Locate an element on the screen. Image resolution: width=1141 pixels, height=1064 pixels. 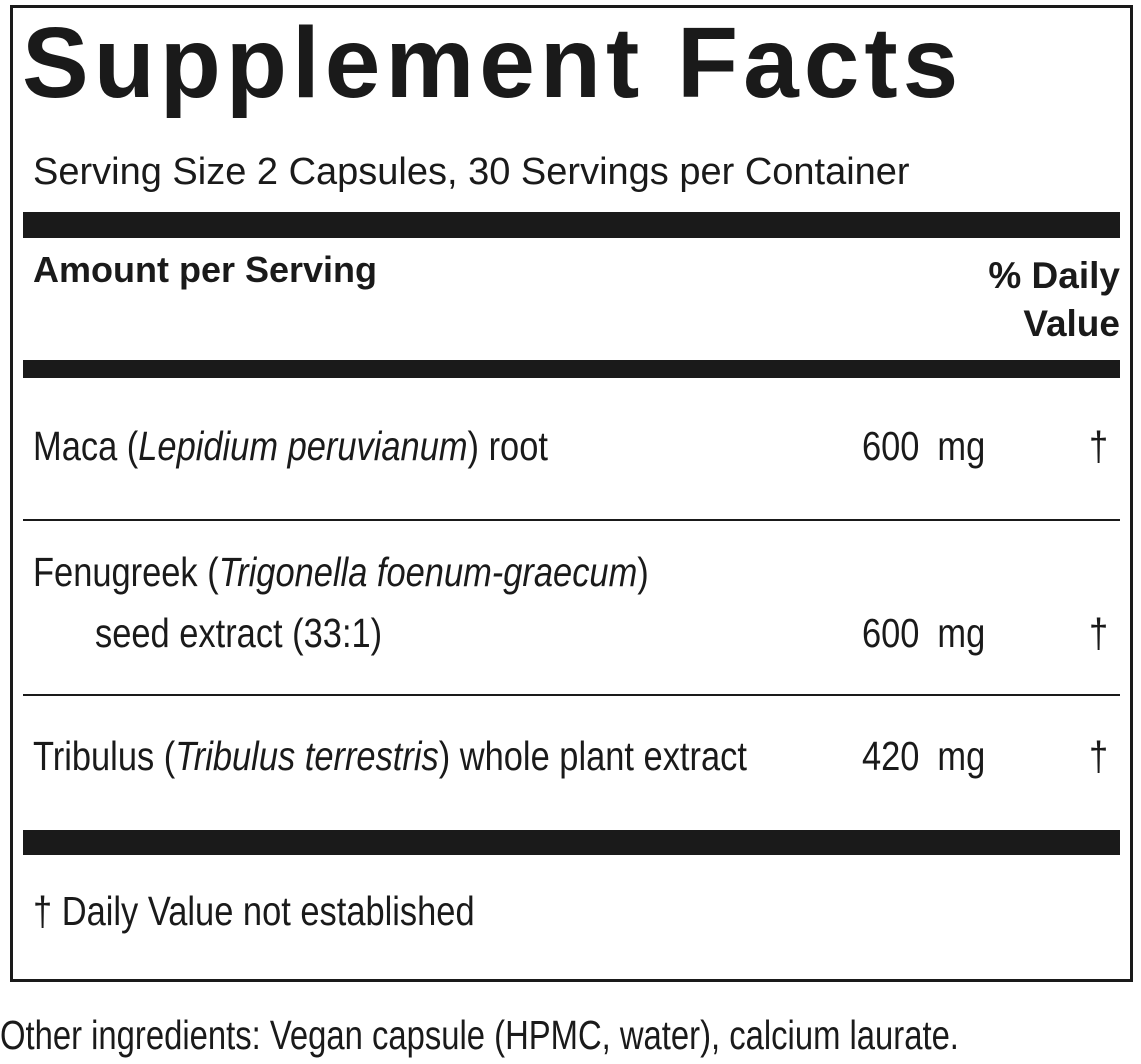
amount-header: Amount per Serving is located at coordinates (205, 269).